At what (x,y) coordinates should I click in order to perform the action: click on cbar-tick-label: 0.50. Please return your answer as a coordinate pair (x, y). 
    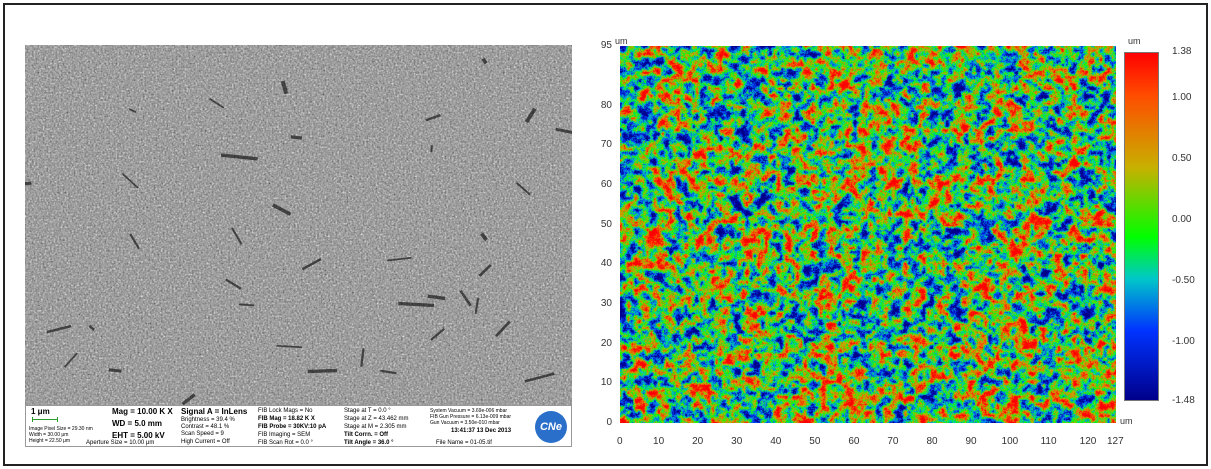
    Looking at the image, I should click on (1182, 159).